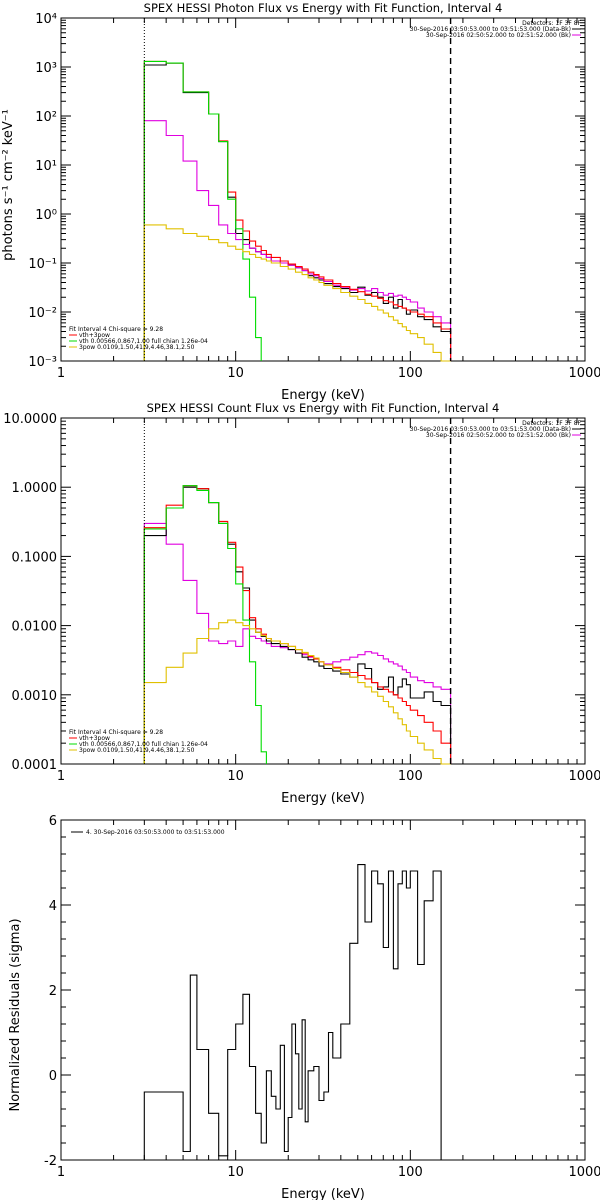 The height and width of the screenshot is (1200, 600). I want to click on y-tick-label: 10², so click(46, 117).